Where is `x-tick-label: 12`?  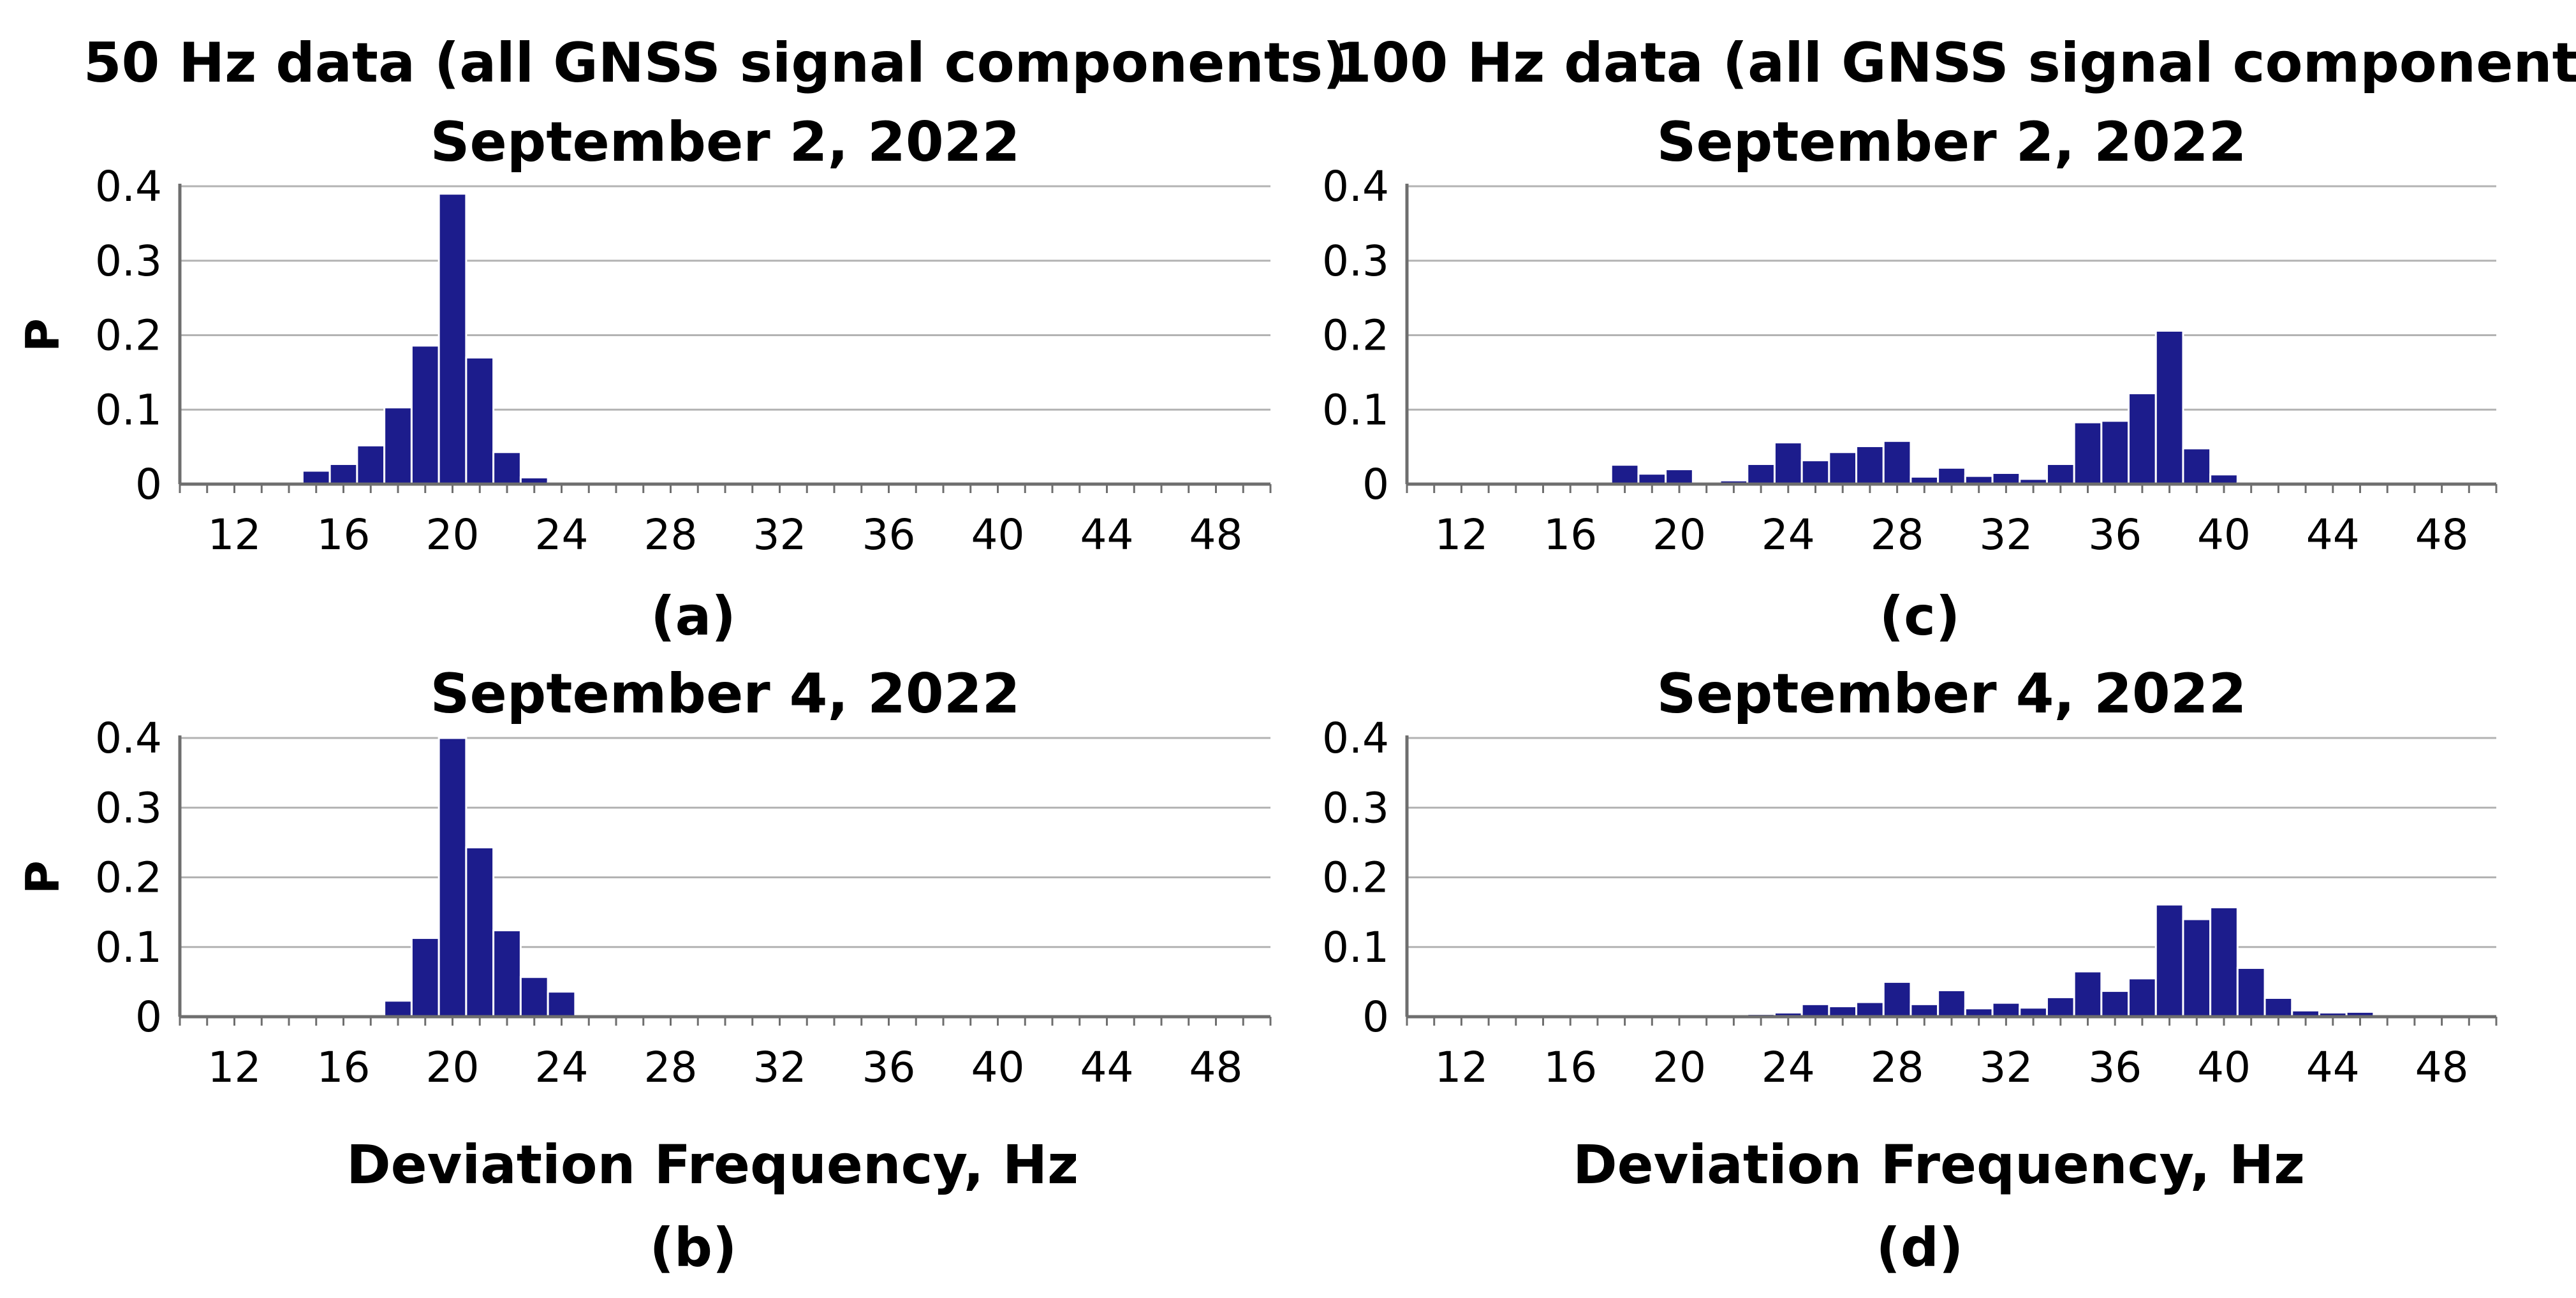
x-tick-label: 12 is located at coordinates (1461, 1068).